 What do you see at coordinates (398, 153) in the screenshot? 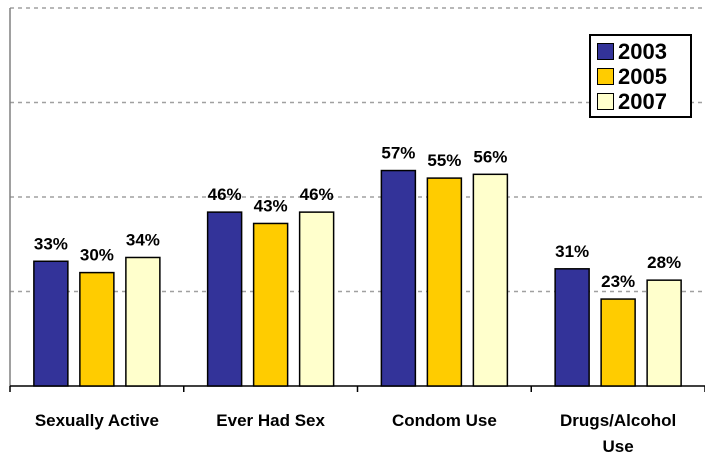
I see `data-label-2003-2: 57%` at bounding box center [398, 153].